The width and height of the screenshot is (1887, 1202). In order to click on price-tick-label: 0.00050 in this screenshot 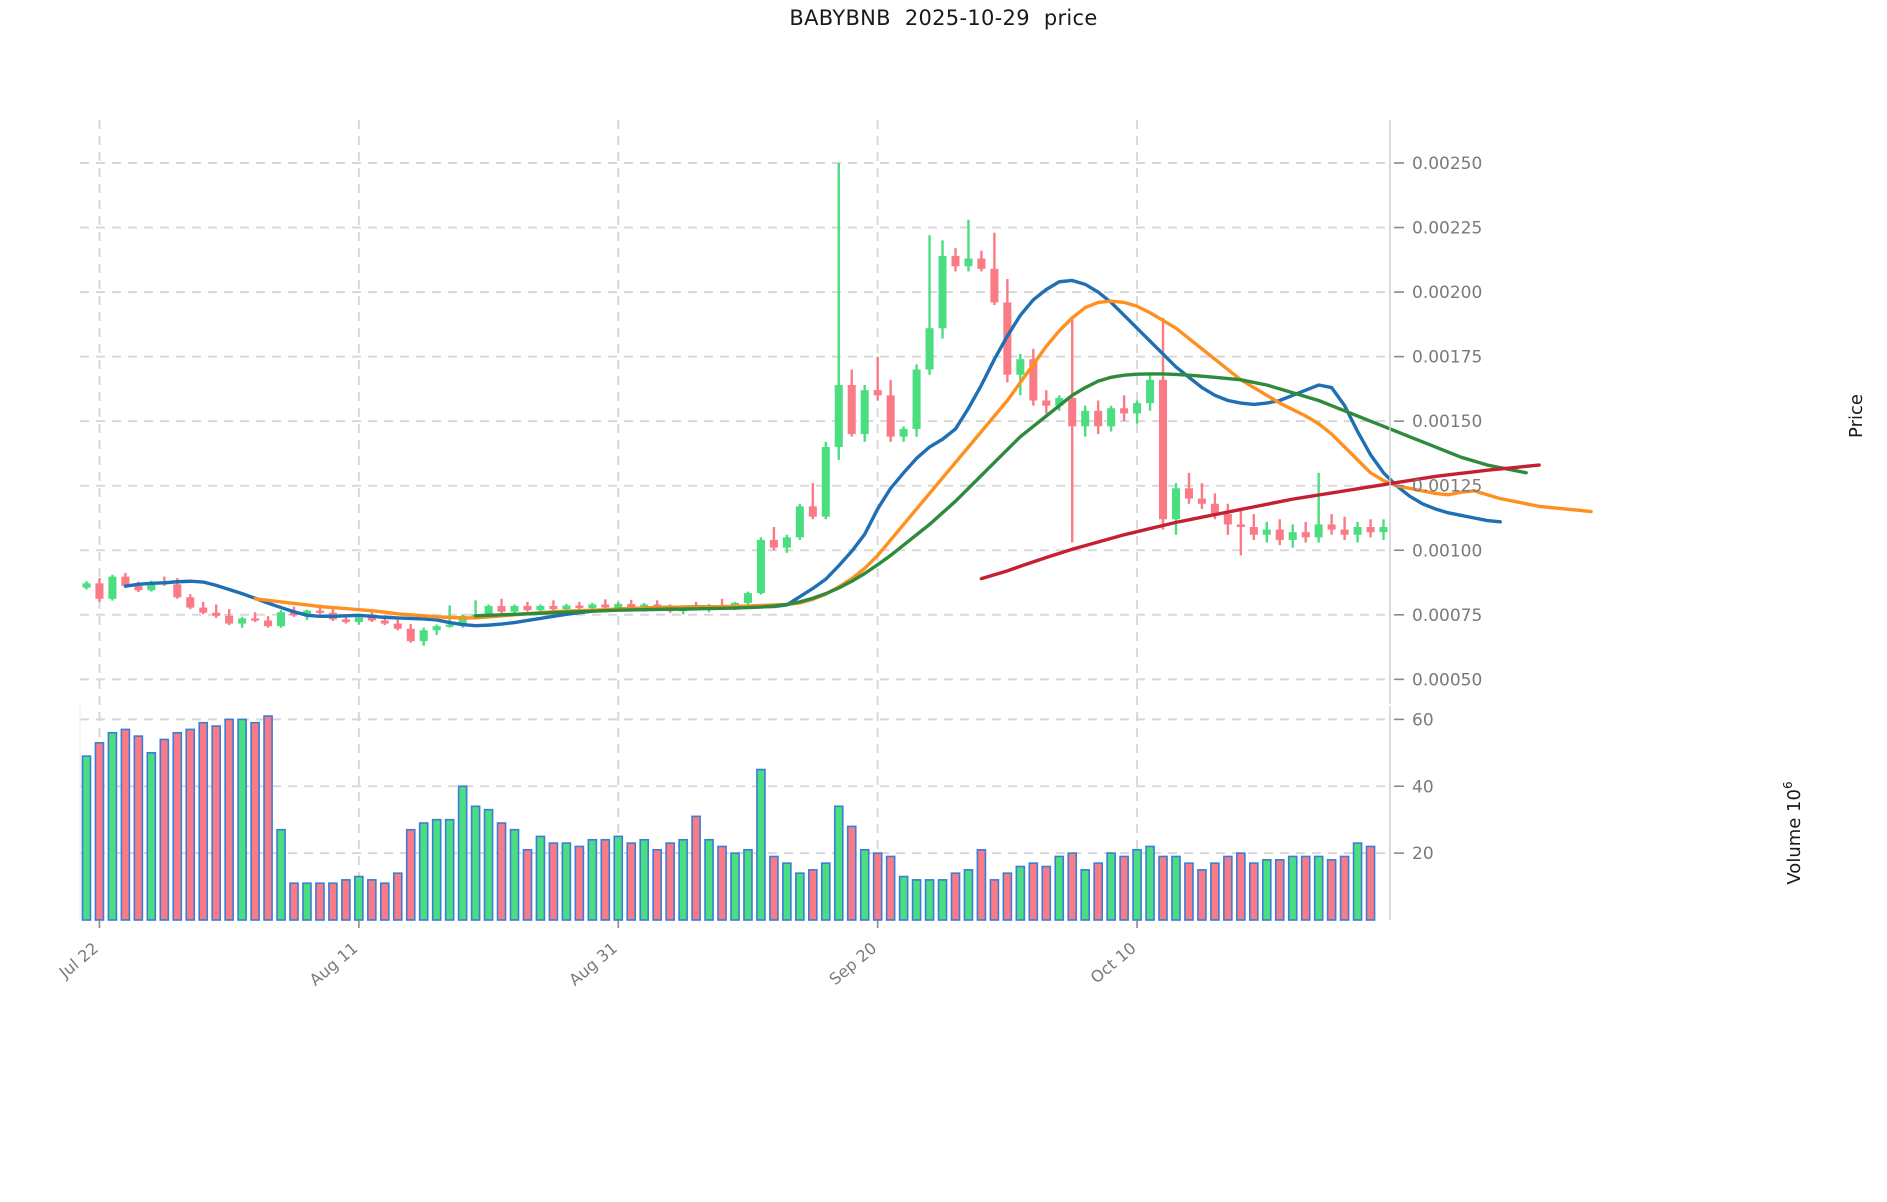, I will do `click(1447, 680)`.